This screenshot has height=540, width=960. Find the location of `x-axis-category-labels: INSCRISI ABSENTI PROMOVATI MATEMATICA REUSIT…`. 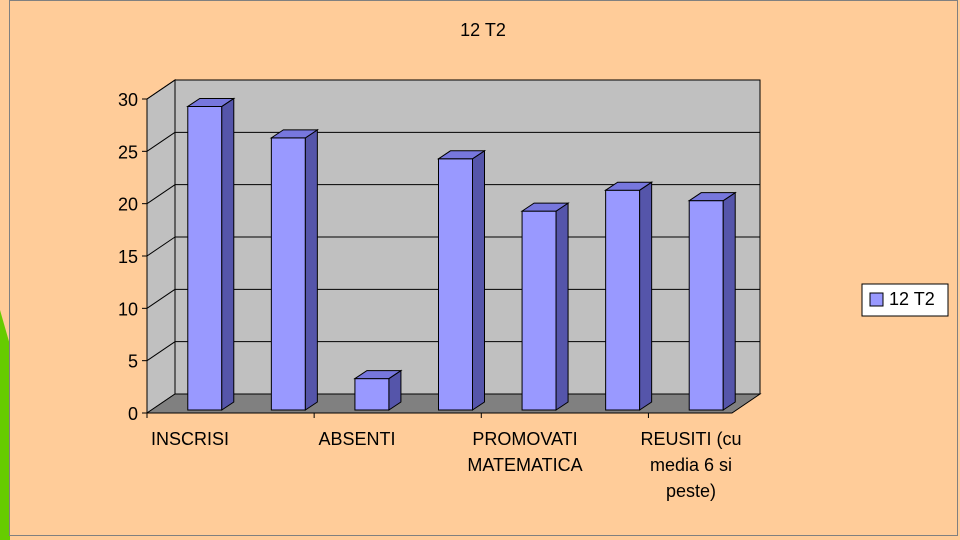

x-axis-category-labels: INSCRISI ABSENTI PROMOVATI MATEMATICA REUSIT… is located at coordinates (446, 465).